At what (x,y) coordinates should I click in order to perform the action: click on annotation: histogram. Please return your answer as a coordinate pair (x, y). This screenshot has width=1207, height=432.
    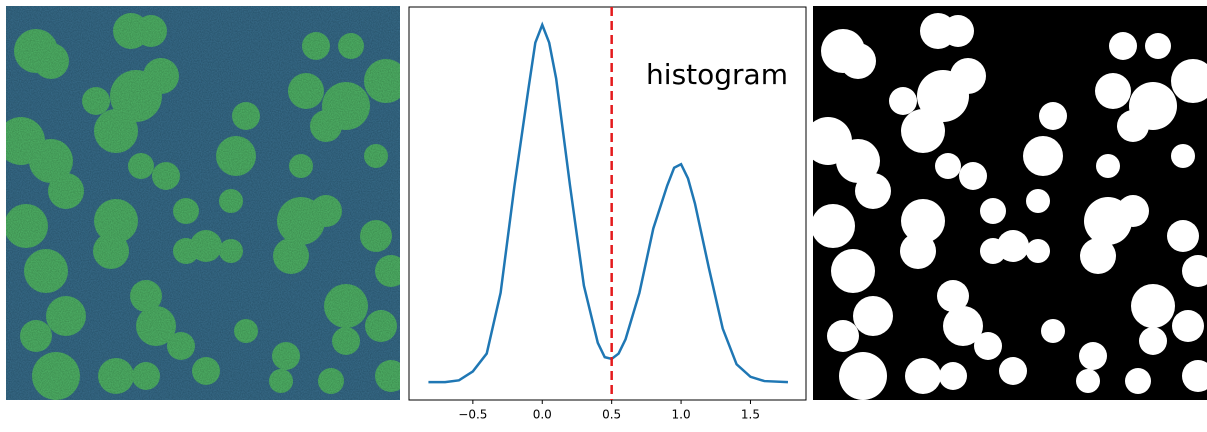
    Looking at the image, I should click on (717, 74).